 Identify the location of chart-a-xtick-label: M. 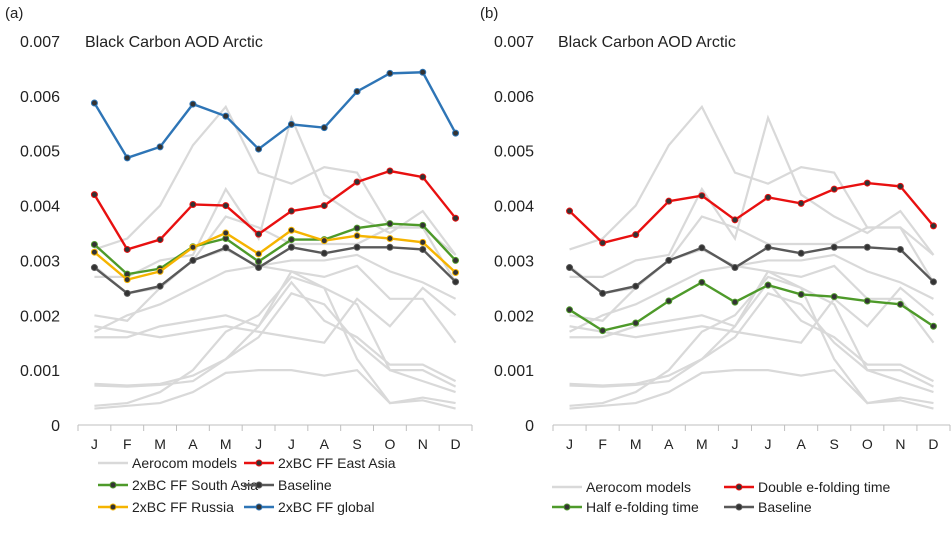
(160, 444).